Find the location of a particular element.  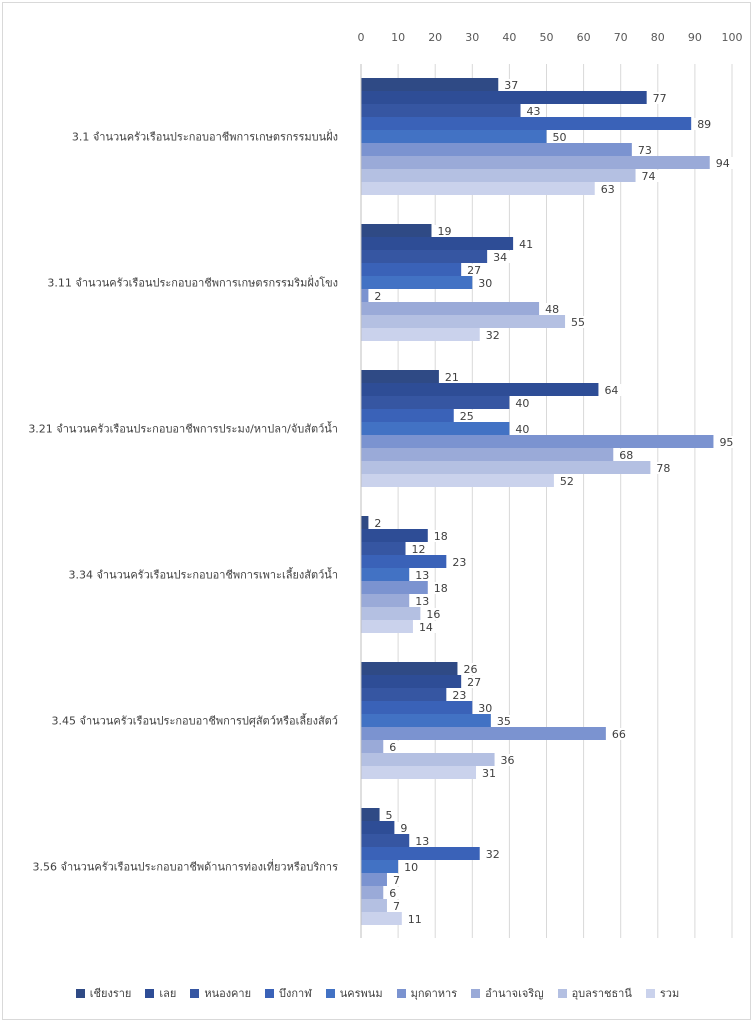

data-label: 26 is located at coordinates (470, 669).